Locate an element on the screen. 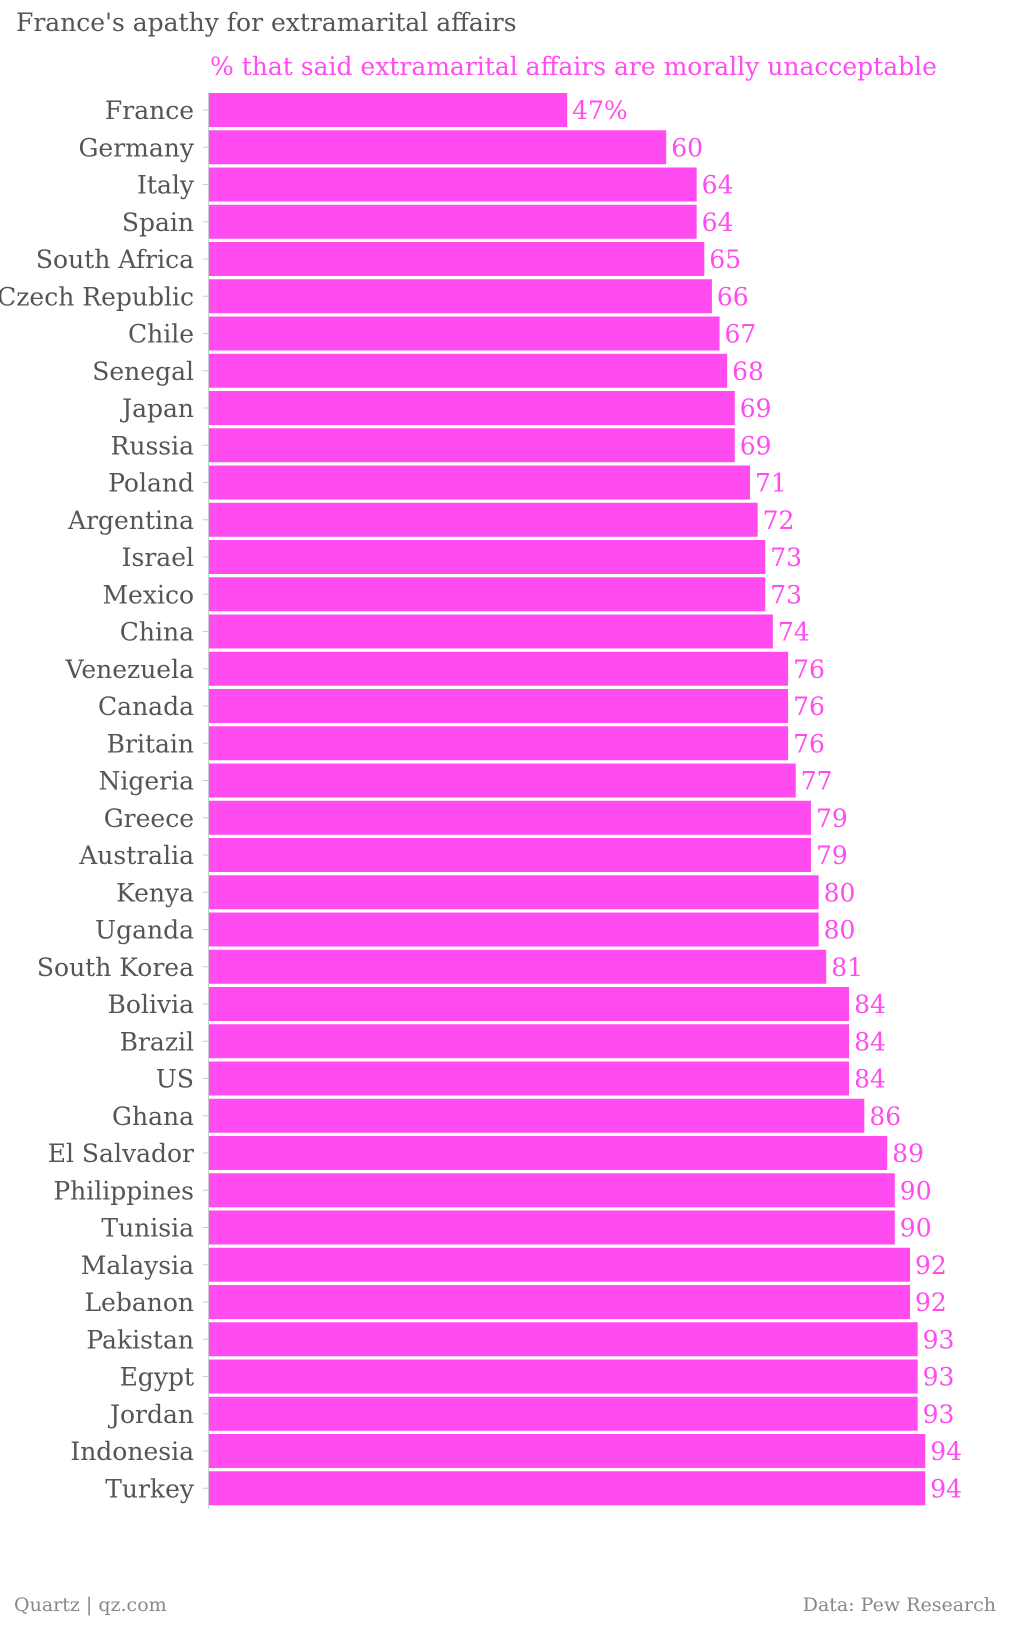 This screenshot has width=1024, height=1626. value-label: 69 is located at coordinates (756, 408).